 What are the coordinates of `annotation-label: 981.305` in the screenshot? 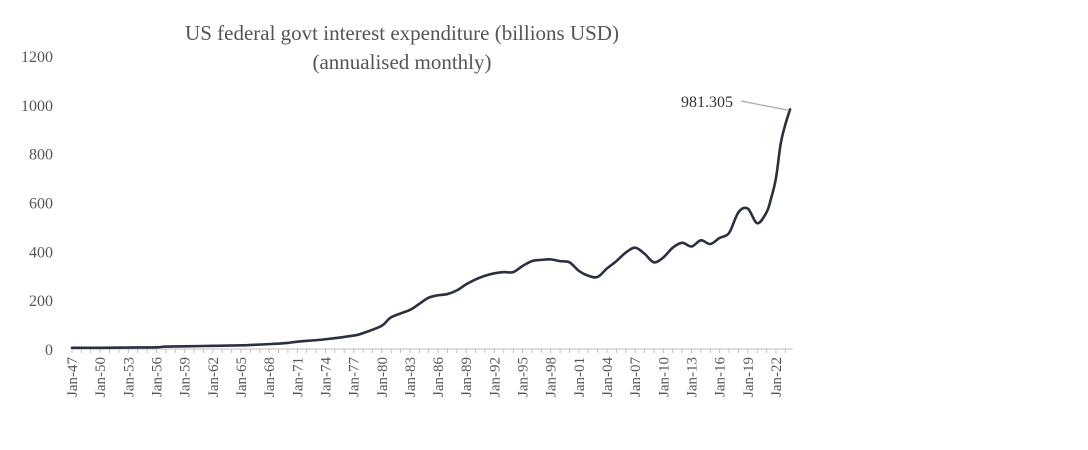 It's located at (707, 102).